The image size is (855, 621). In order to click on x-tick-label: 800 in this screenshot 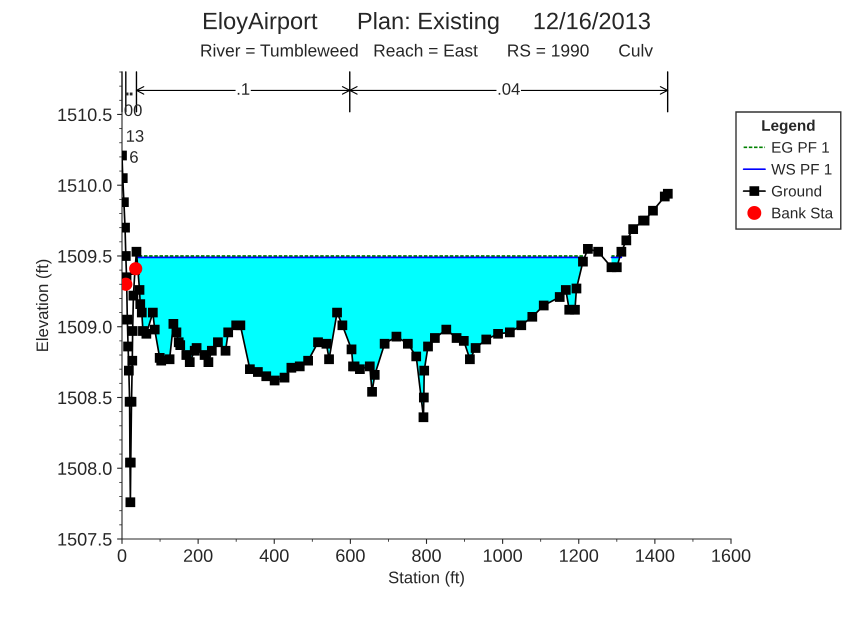, I will do `click(426, 555)`.